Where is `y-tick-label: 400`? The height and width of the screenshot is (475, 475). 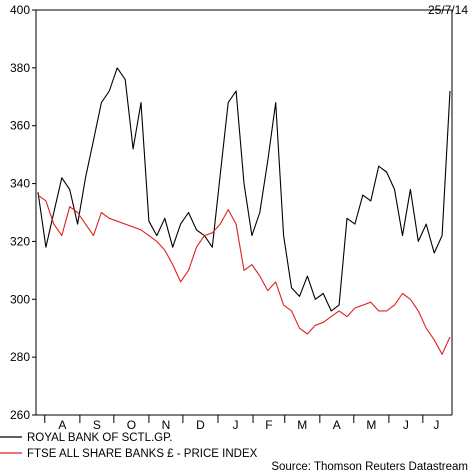 y-tick-label: 400 is located at coordinates (20, 10).